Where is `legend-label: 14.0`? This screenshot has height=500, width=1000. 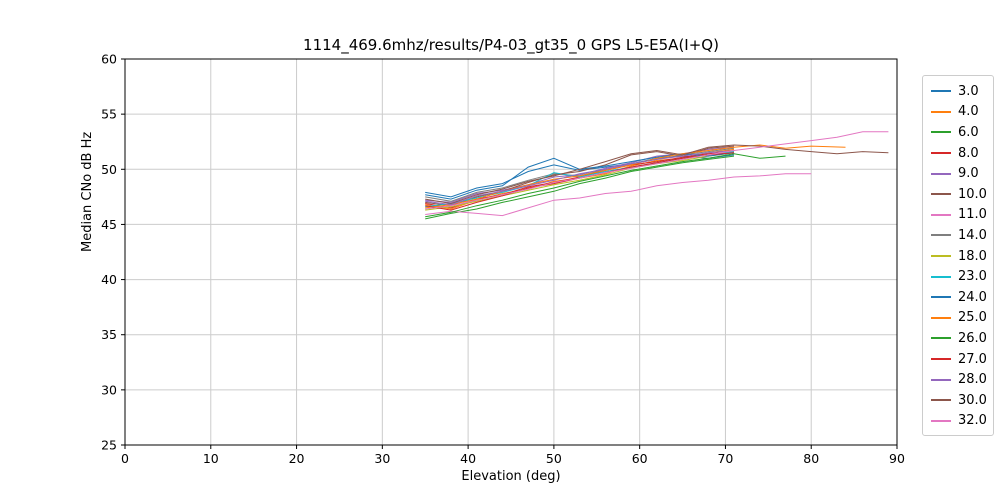
legend-label: 14.0 is located at coordinates (972, 235).